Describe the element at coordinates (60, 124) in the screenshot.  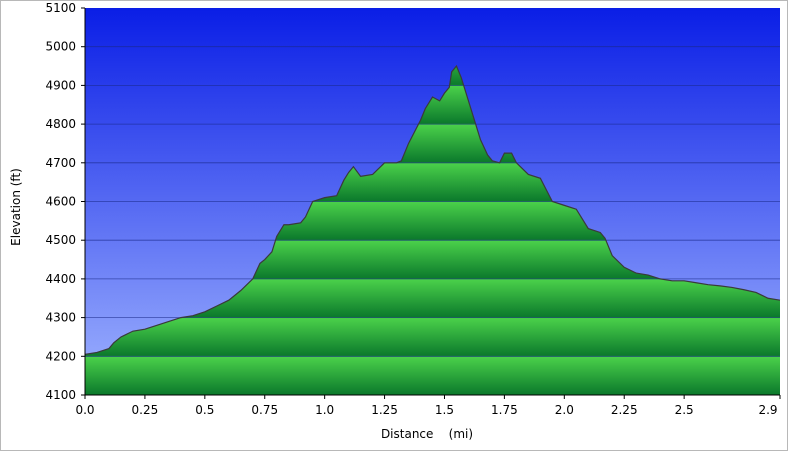
I see `y-tick-label: 4800` at that location.